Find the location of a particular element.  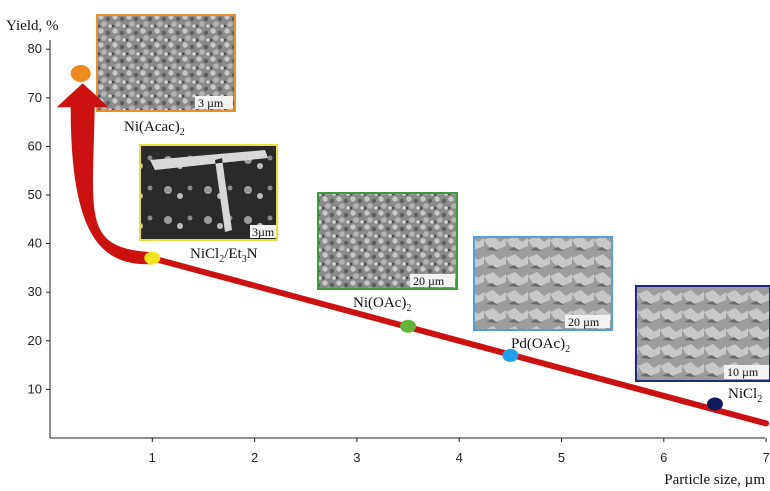

label-ni-oac2: Ni(OAc)2 is located at coordinates (382, 304).